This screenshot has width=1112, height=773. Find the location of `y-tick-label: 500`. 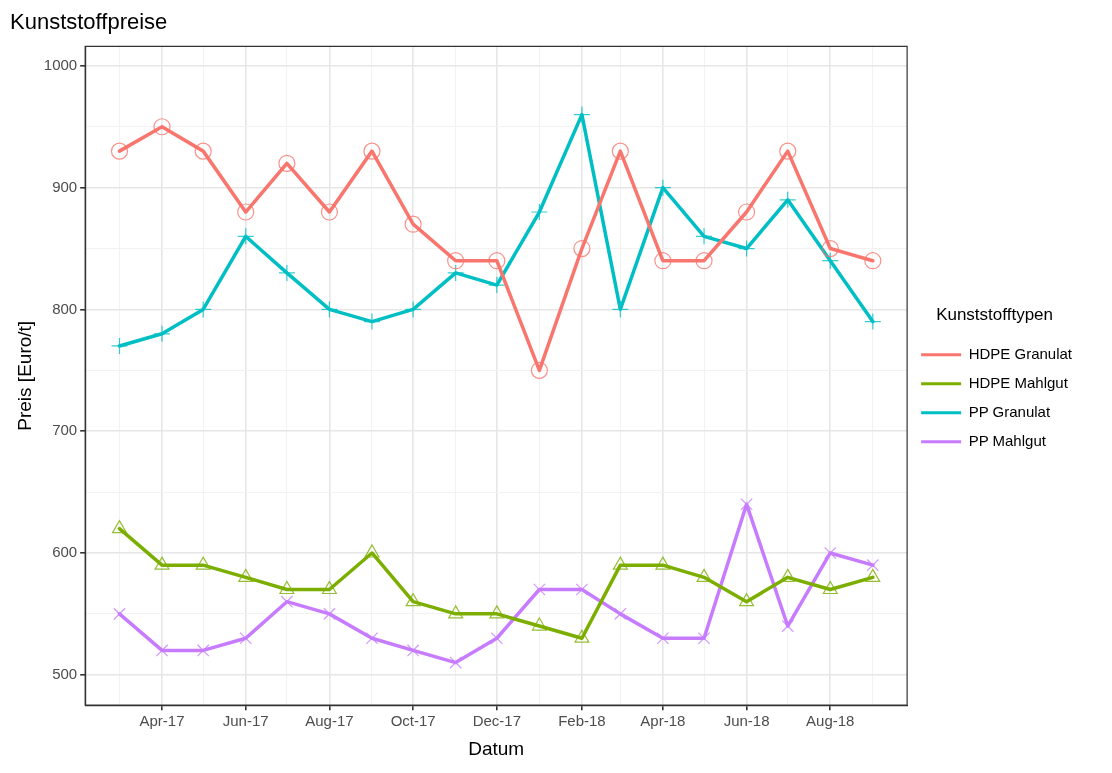

y-tick-label: 500 is located at coordinates (65, 673).